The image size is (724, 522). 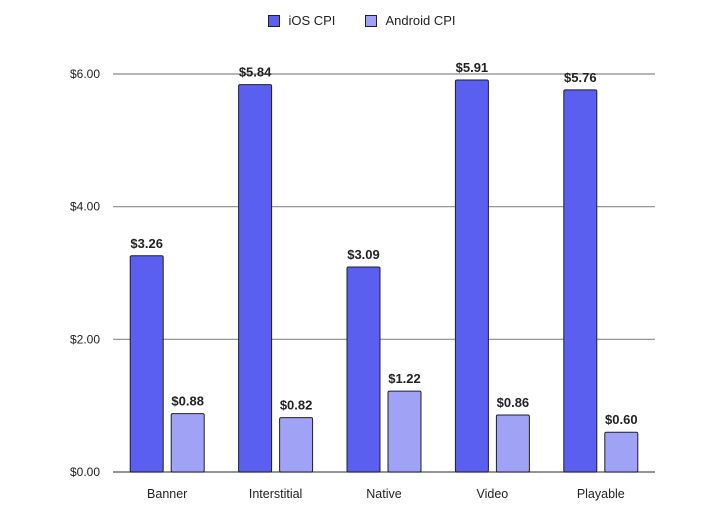 I want to click on x-tick-label: Native, so click(x=383, y=494).